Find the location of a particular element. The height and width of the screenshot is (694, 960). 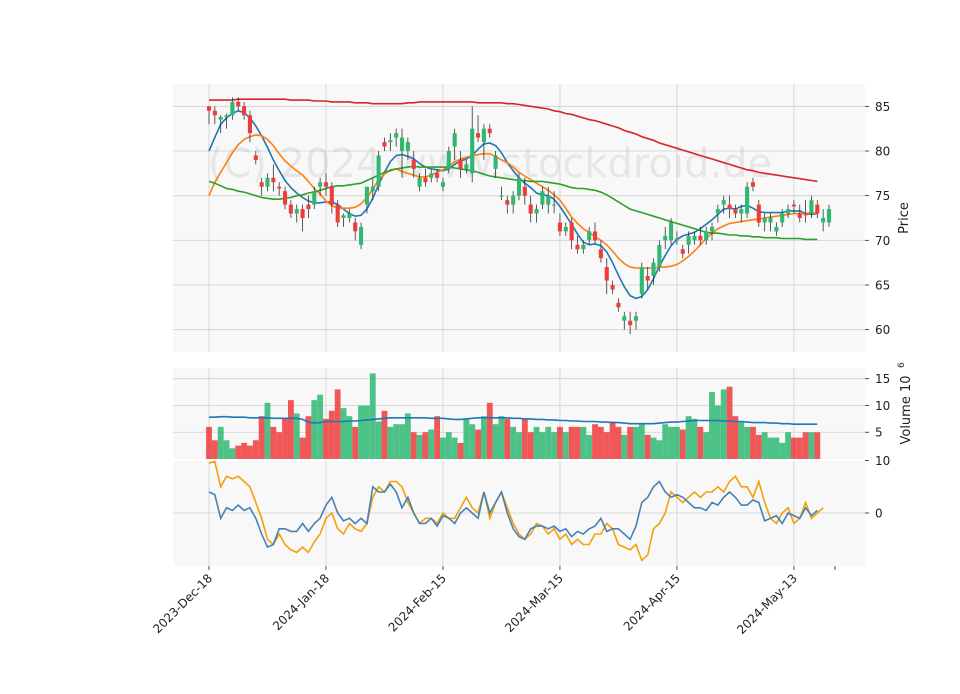

oscillator-line is located at coordinates (516, 511).